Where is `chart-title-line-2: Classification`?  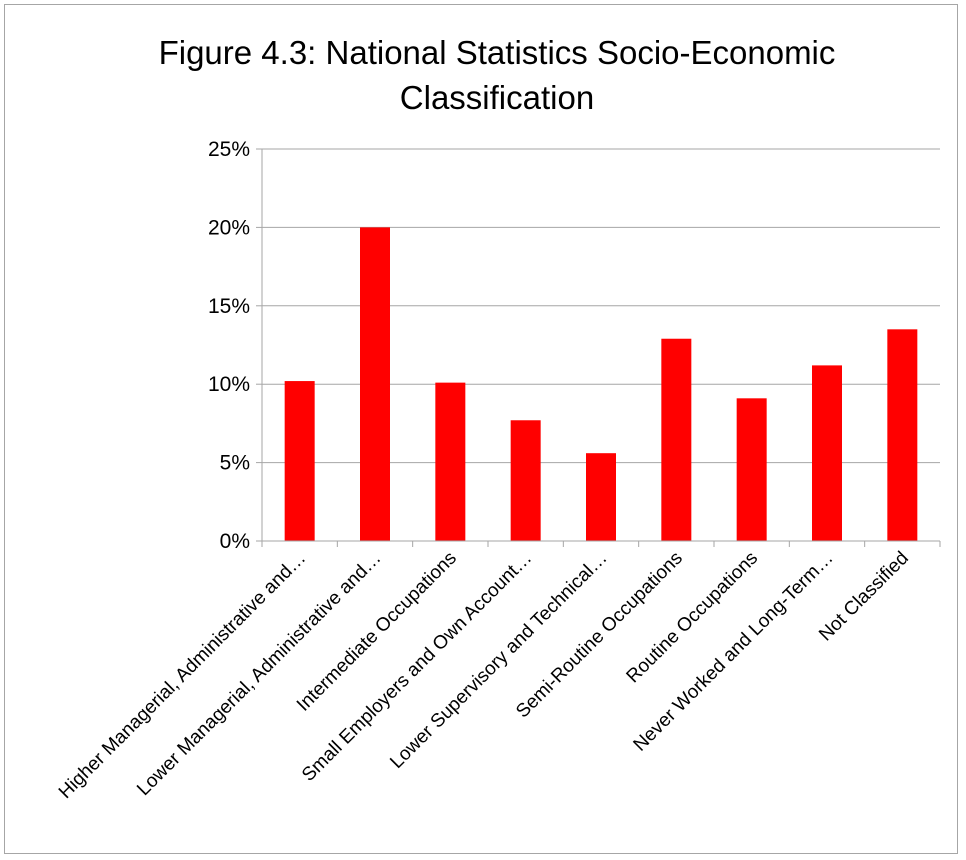 chart-title-line-2: Classification is located at coordinates (497, 97).